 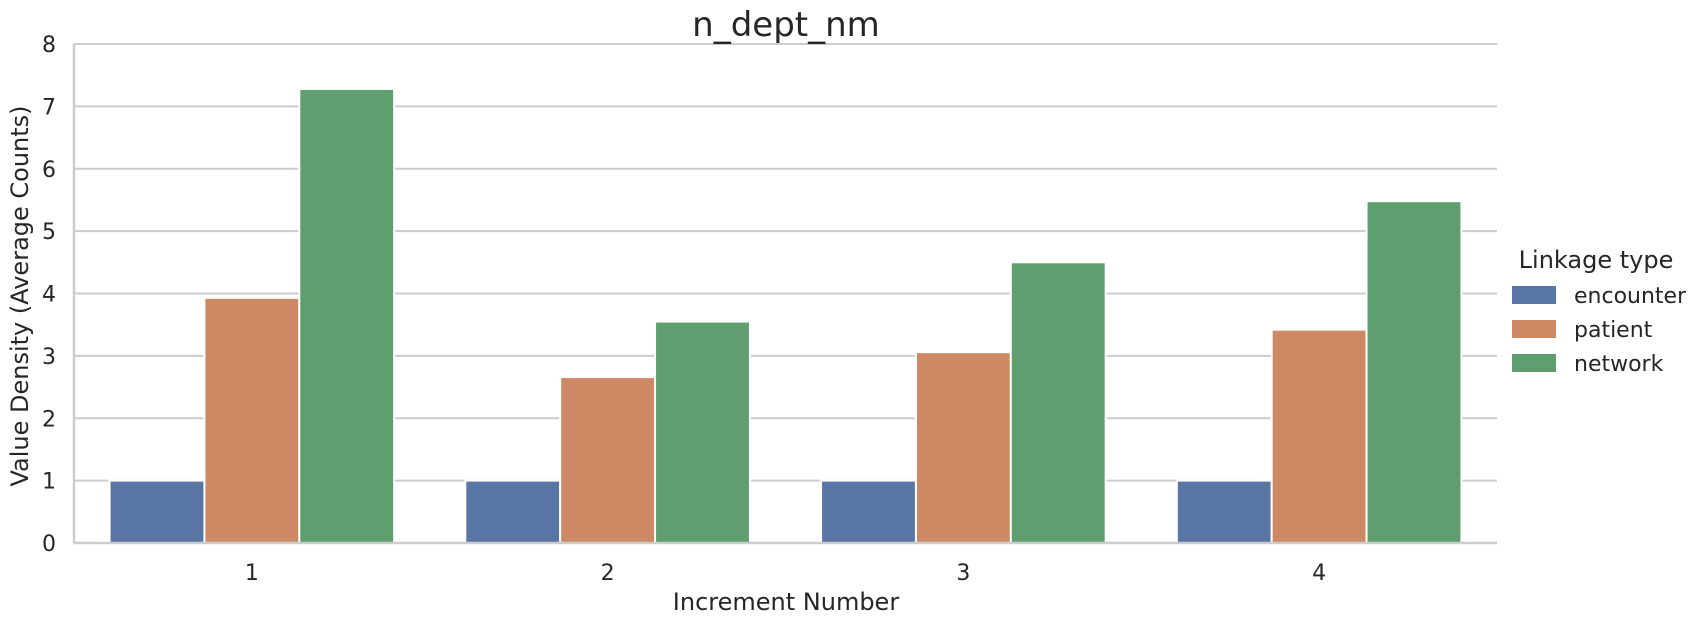 What do you see at coordinates (1534, 295) in the screenshot?
I see `legend-swatch-encounter` at bounding box center [1534, 295].